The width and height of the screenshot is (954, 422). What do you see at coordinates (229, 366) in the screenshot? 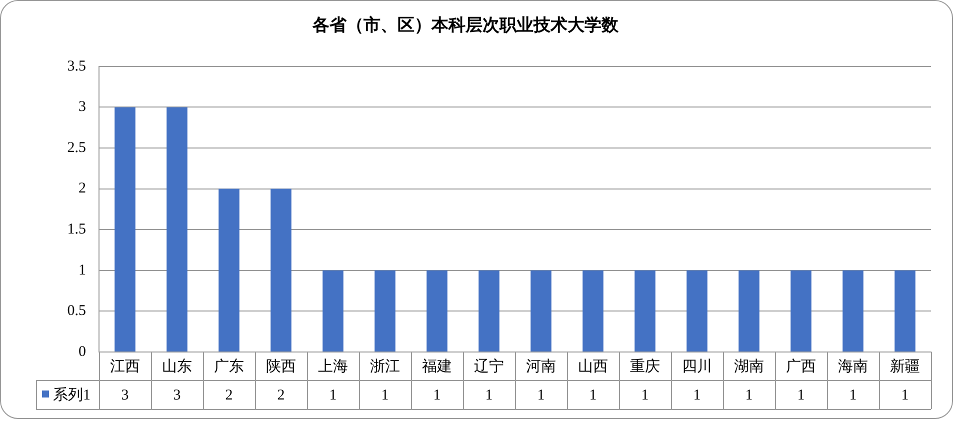
I see `x-tick-label: 广东` at bounding box center [229, 366].